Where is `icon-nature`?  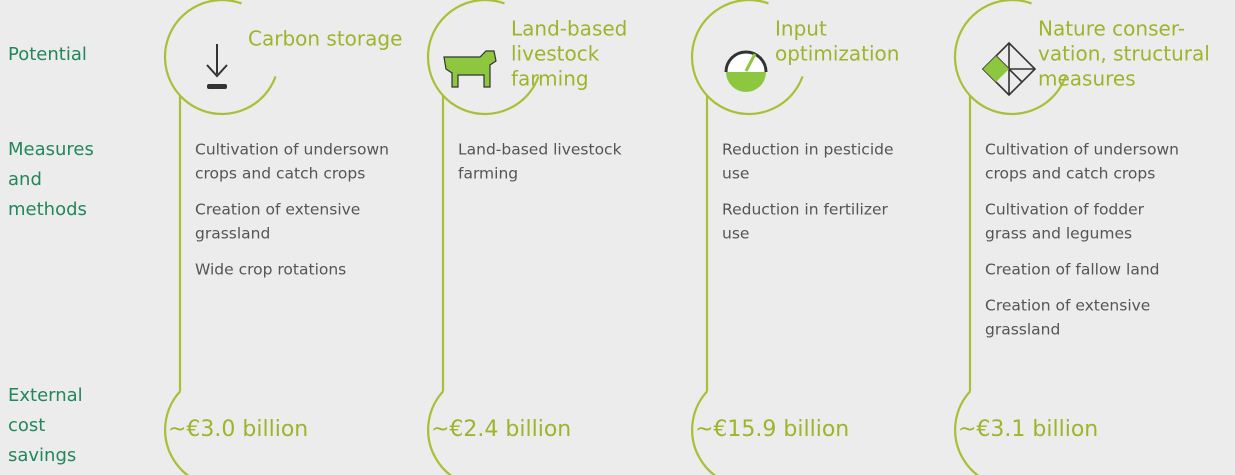
icon-nature is located at coordinates (1009, 69).